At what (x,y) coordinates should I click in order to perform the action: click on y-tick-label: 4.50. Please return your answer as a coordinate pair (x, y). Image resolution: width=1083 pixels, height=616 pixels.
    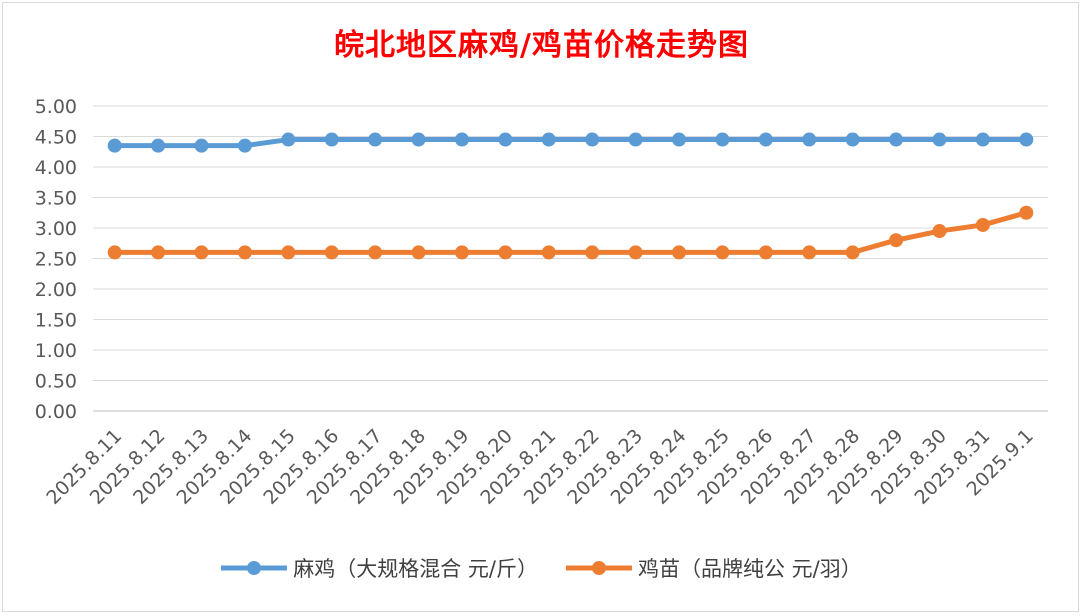
    Looking at the image, I should click on (56, 138).